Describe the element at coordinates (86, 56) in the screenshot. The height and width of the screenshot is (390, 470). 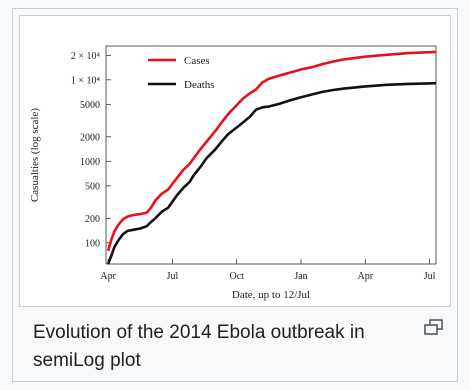
I see `y-tick-label: 2 × 10⁴` at that location.